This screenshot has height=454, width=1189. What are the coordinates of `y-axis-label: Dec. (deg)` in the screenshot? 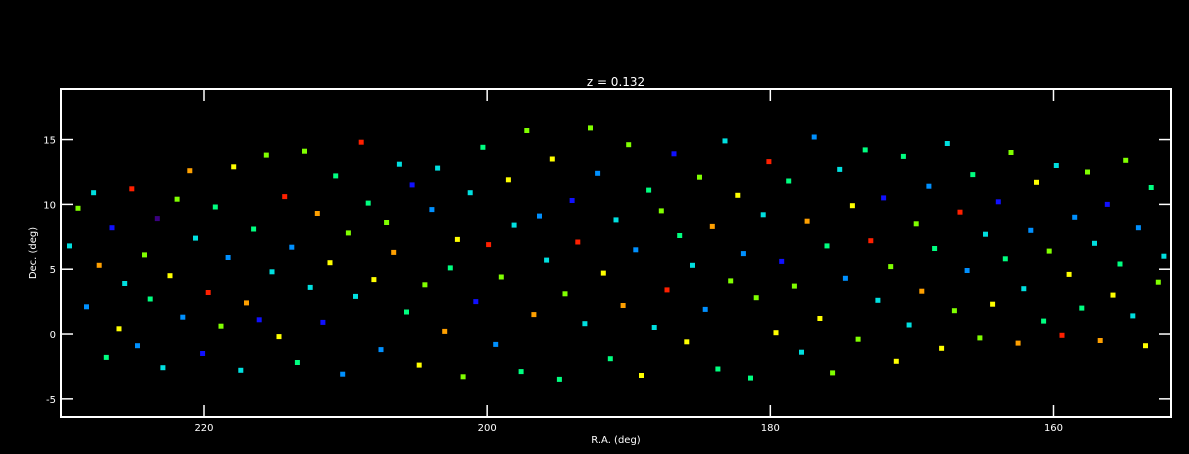 It's located at (33, 253).